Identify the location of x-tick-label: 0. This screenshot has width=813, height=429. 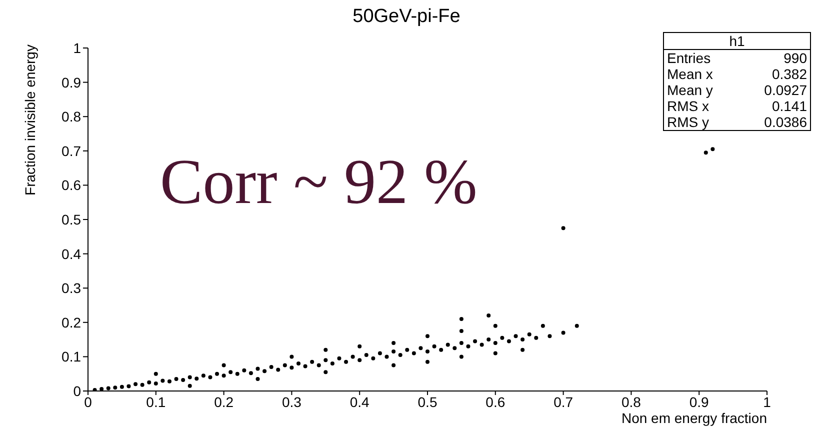
(88, 402).